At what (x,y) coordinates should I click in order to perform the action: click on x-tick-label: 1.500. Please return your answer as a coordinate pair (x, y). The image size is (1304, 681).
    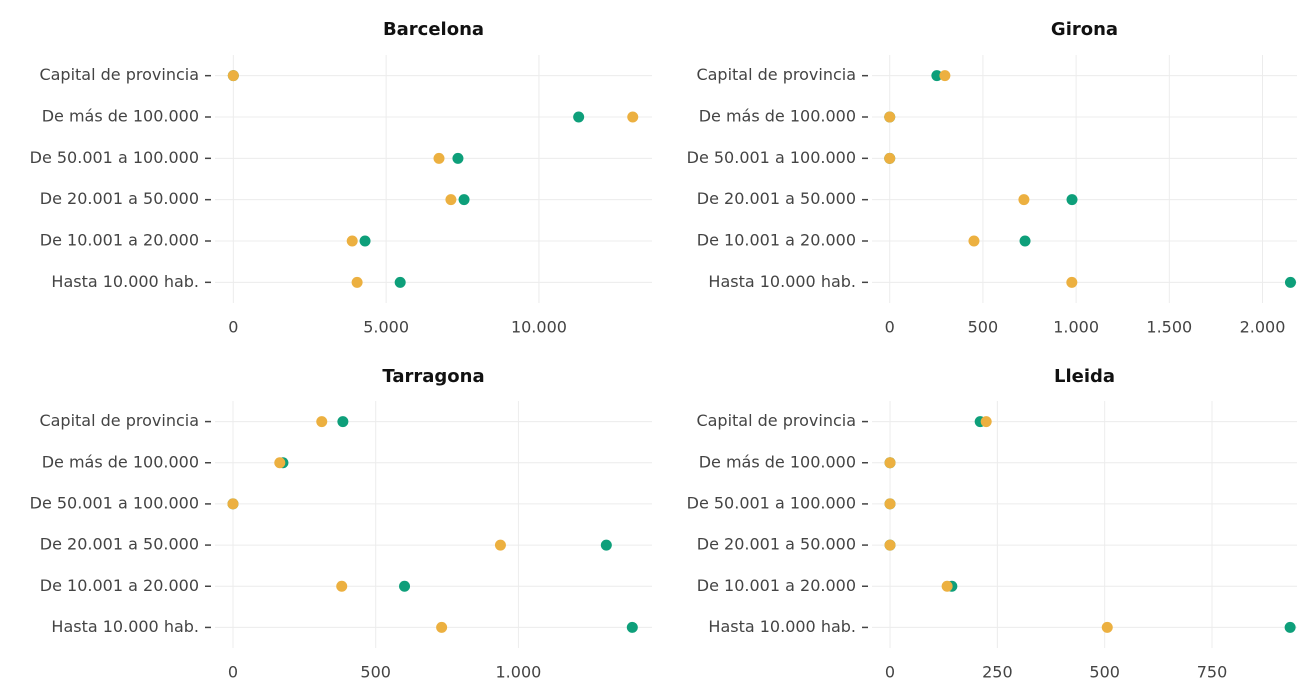
    Looking at the image, I should click on (1169, 327).